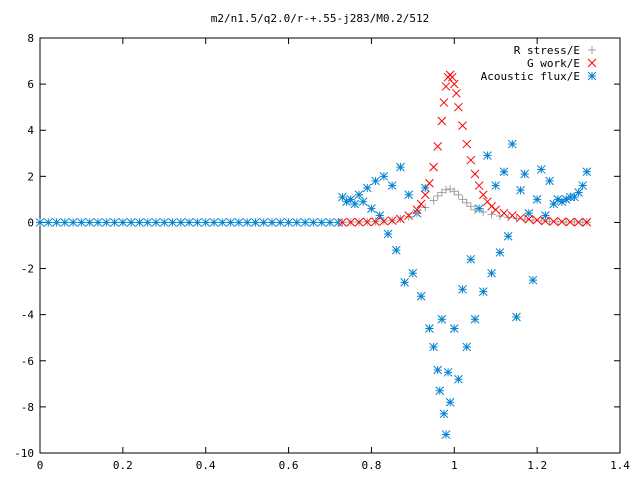  Describe the element at coordinates (27, 407) in the screenshot. I see `y-tick-label: -8` at that location.